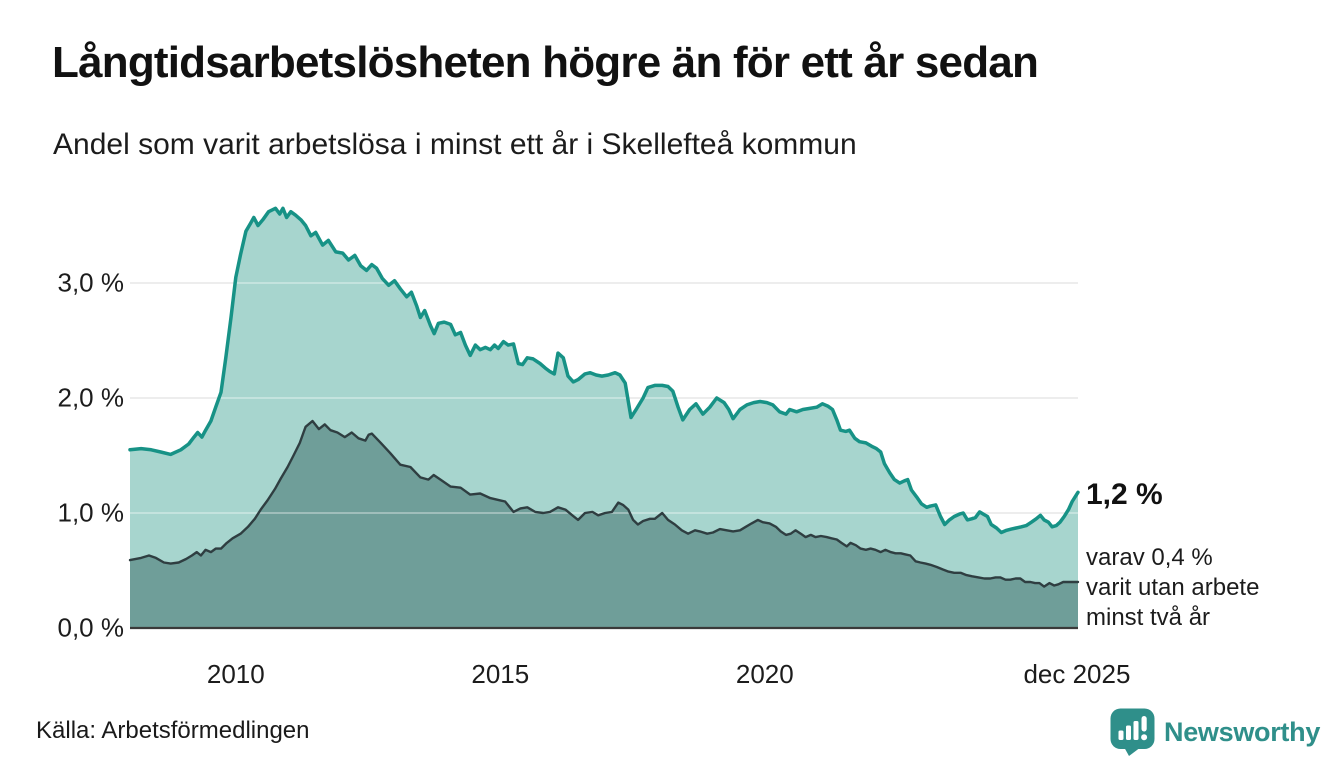 The height and width of the screenshot is (780, 1340). I want to click on y-axis-label: 3,0 %, so click(91, 282).